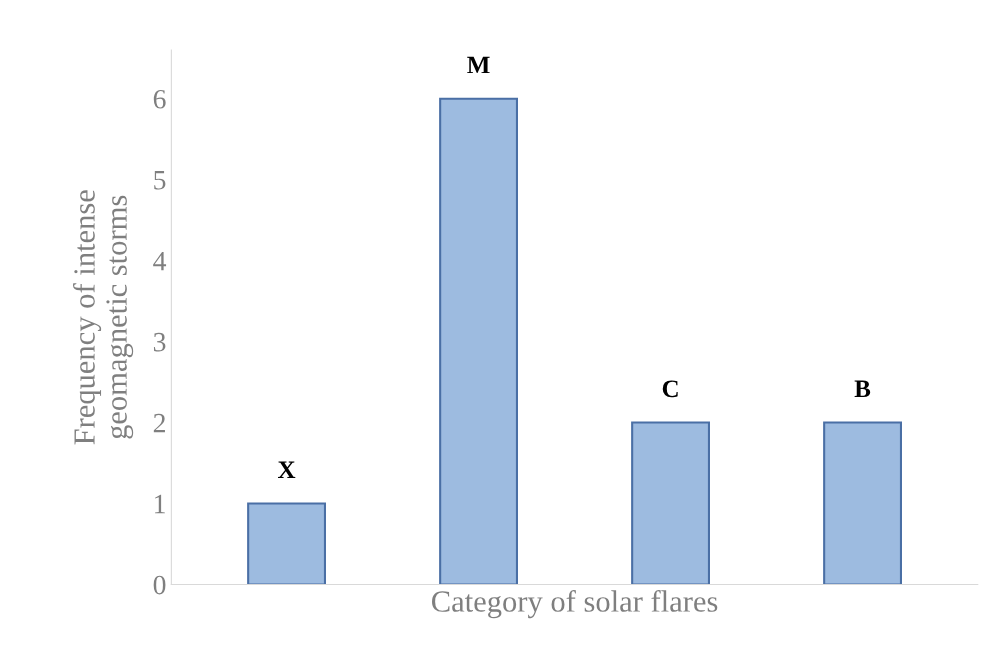  I want to click on y-tick-label: 6, so click(159, 99).